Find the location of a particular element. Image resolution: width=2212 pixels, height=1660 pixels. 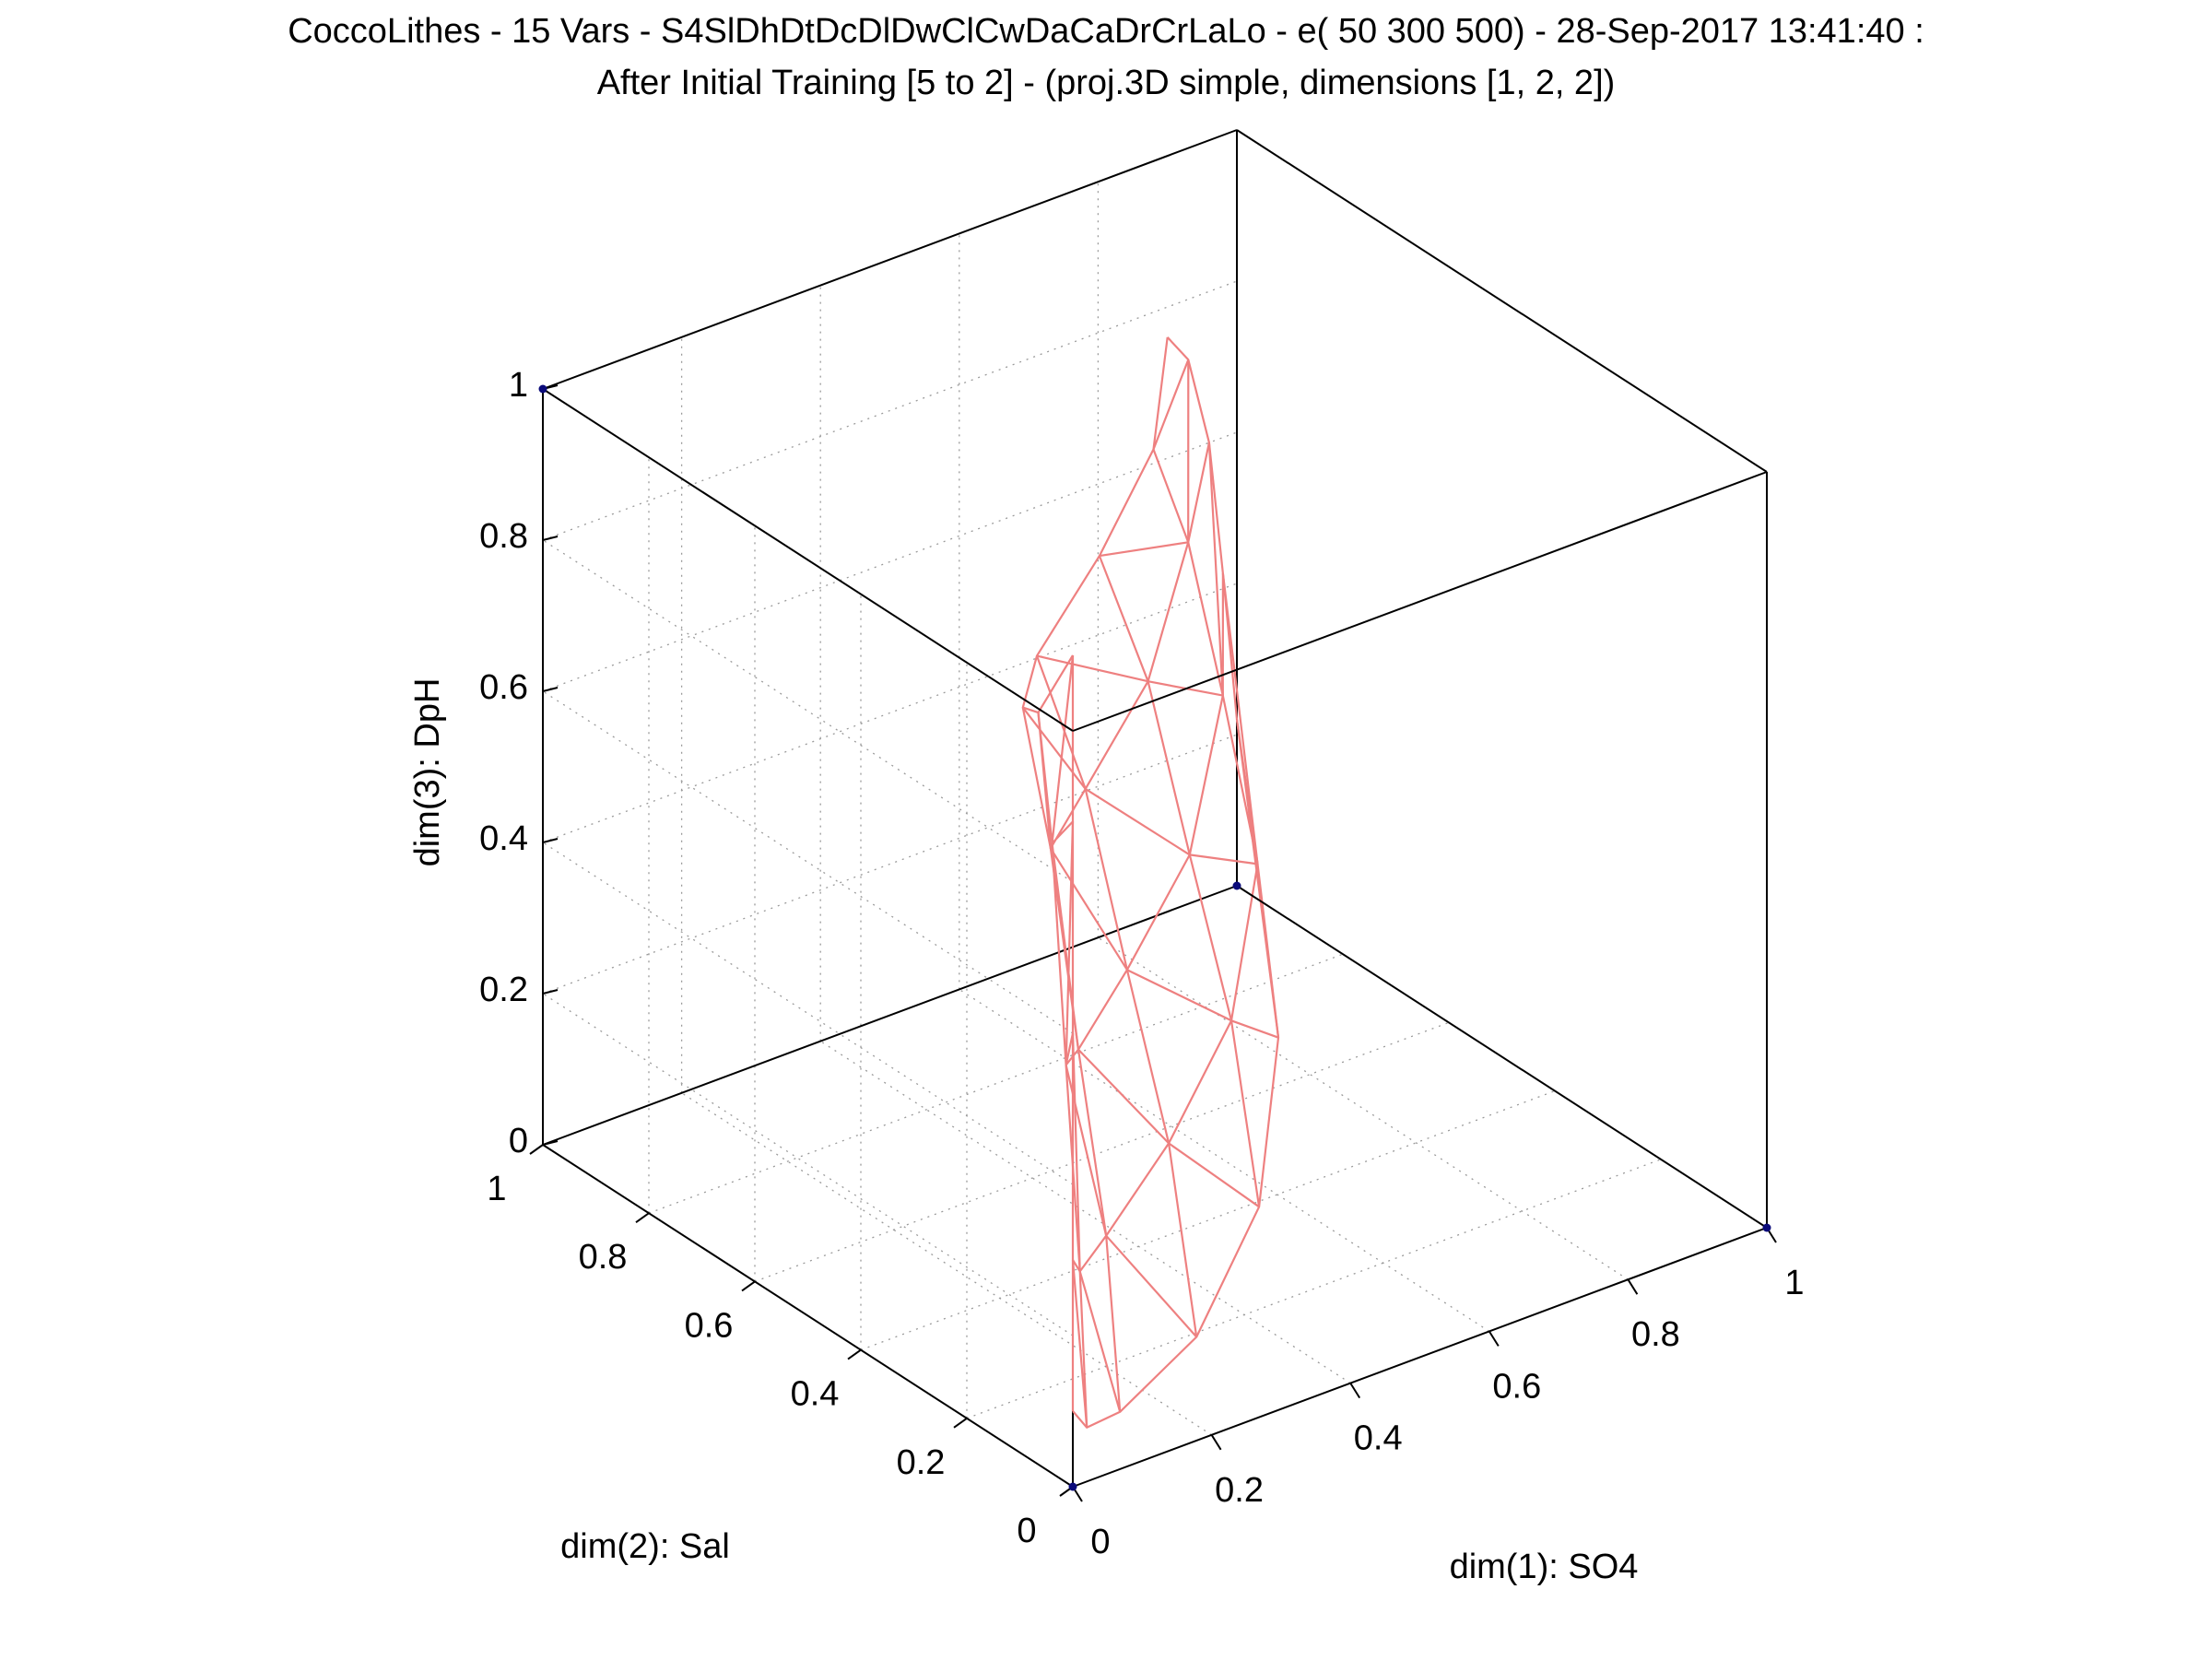

x-tick-label: 0.6 is located at coordinates (1516, 1386).